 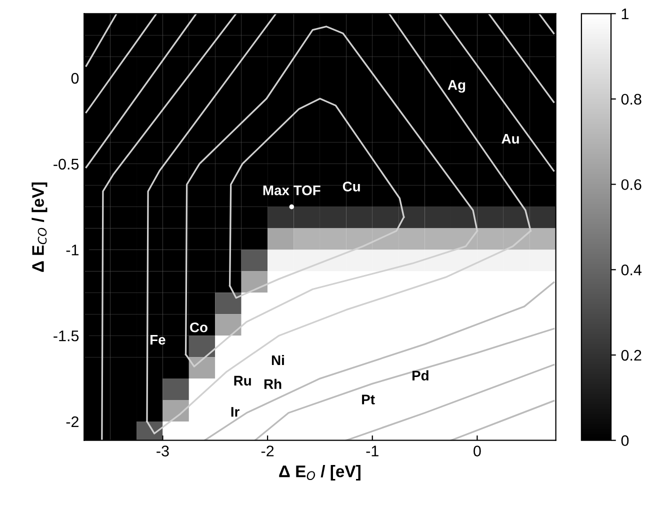 What do you see at coordinates (199, 327) in the screenshot?
I see `annotation: Co` at bounding box center [199, 327].